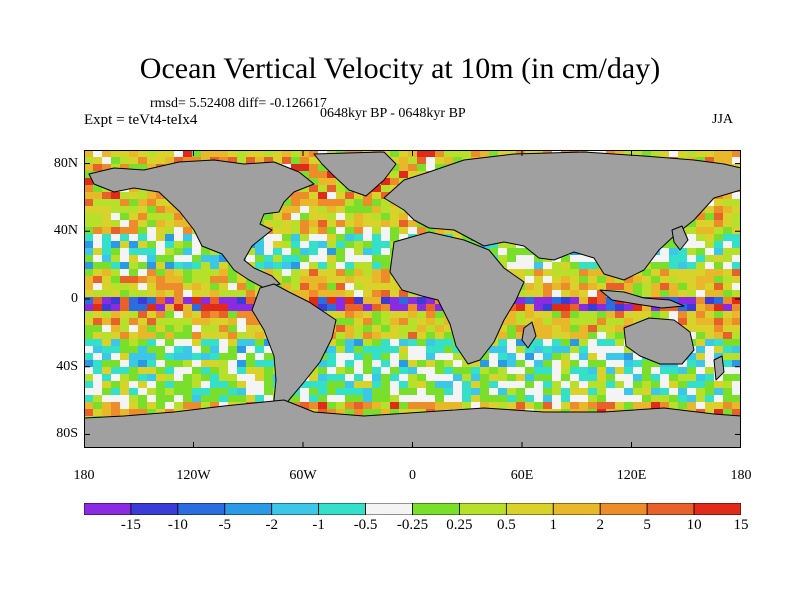 Image resolution: width=800 pixels, height=600 pixels. I want to click on greenland, so click(355, 174).